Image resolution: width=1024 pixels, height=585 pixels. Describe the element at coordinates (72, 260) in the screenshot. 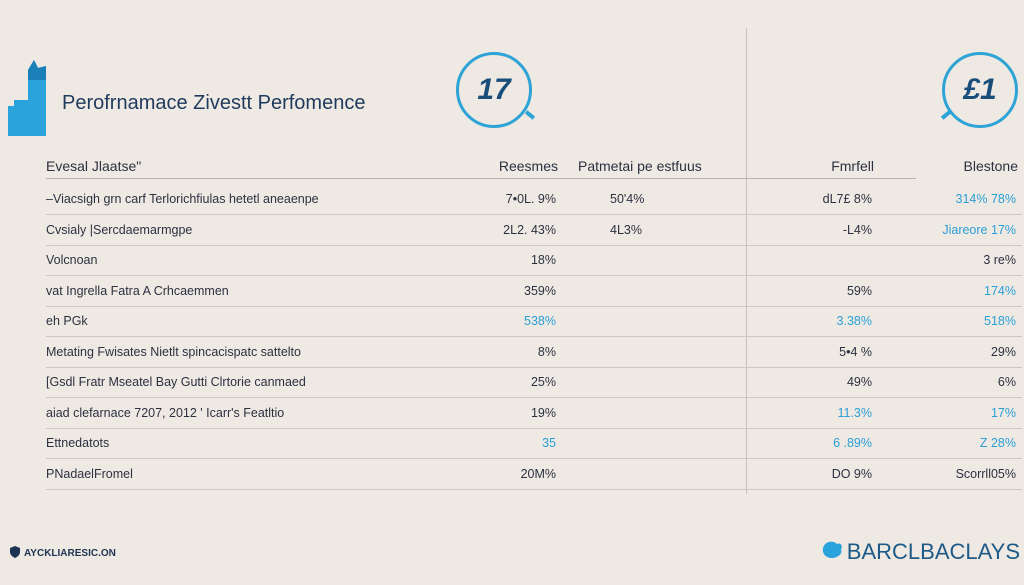

I see `cell-label: Volcnoan` at that location.